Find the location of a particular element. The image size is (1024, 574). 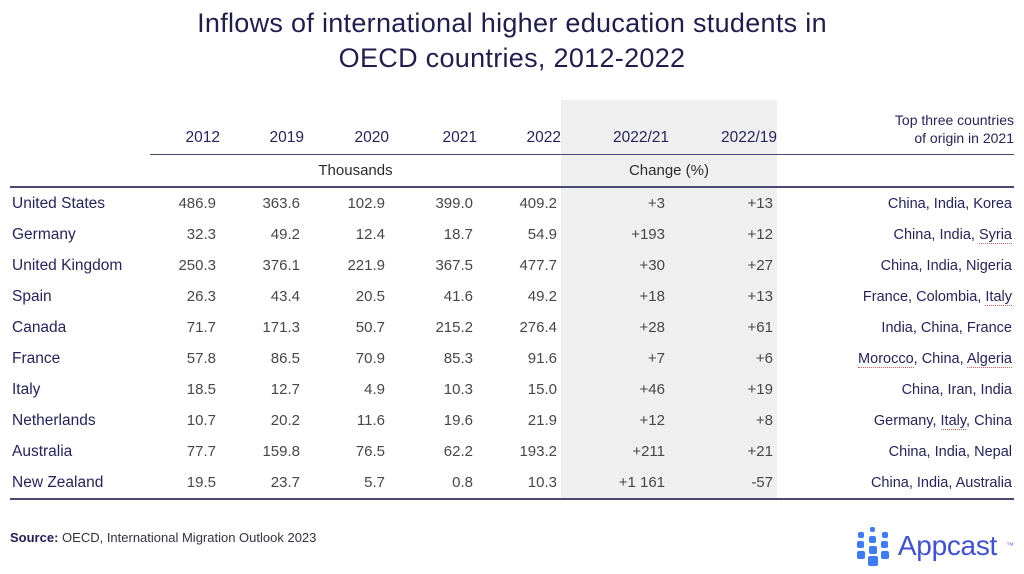

origin-cell: China, India, Syria is located at coordinates (952, 235).